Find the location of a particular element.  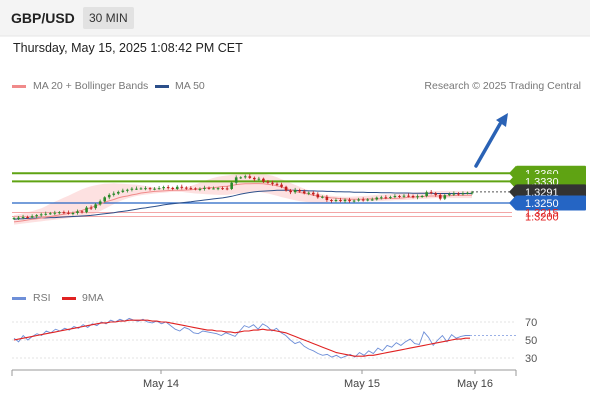

ma50-line is located at coordinates (242, 204).